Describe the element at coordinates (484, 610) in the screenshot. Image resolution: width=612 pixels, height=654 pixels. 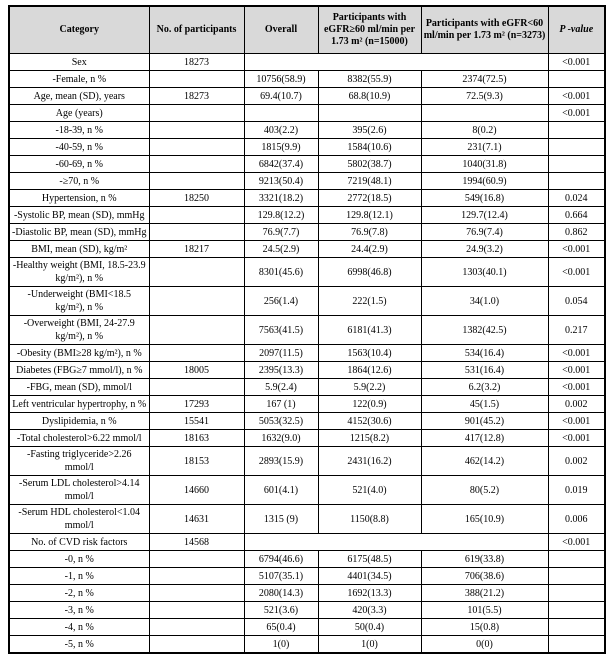
I see `cell-egfr-lt60: 101(5.5)` at that location.